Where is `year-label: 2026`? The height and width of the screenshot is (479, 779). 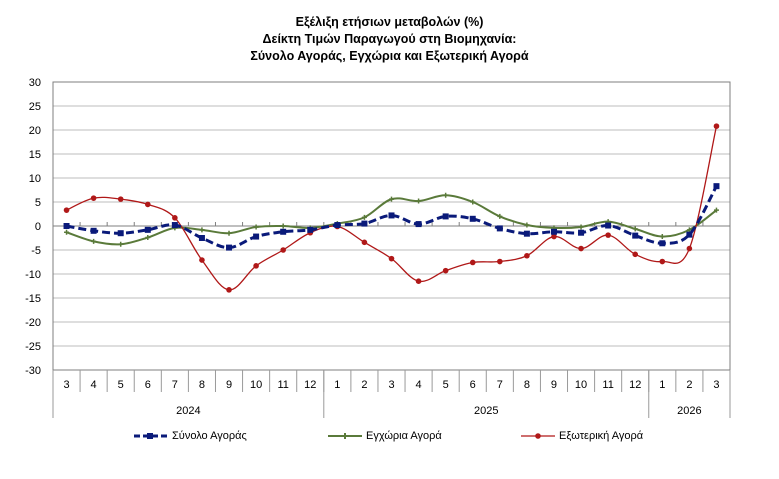
year-label: 2026 is located at coordinates (689, 411).